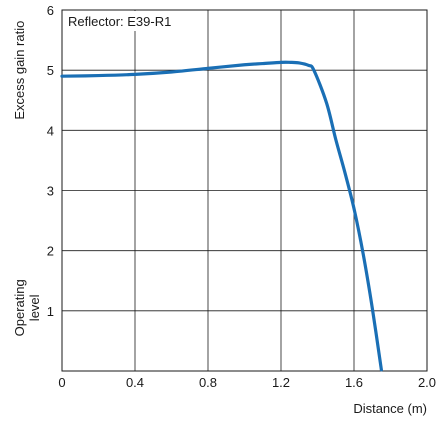 The image size is (439, 423). What do you see at coordinates (34, 307) in the screenshot?
I see `operating-level-annotation-line2: level` at bounding box center [34, 307].